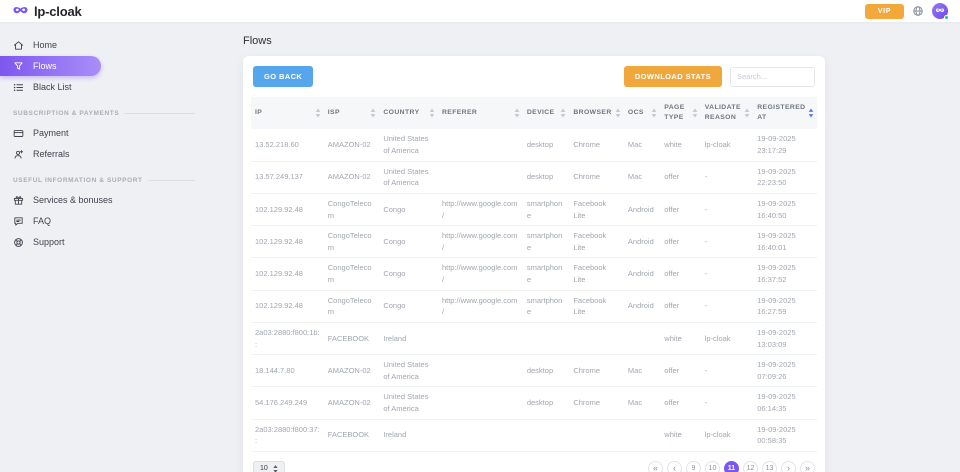 The width and height of the screenshot is (960, 472). I want to click on table-cell: AMAZON-02, so click(351, 371).